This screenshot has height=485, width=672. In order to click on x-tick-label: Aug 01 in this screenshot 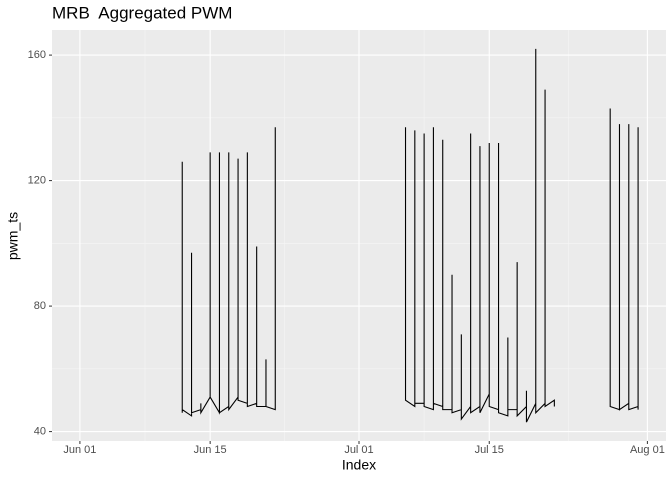, I will do `click(647, 450)`.